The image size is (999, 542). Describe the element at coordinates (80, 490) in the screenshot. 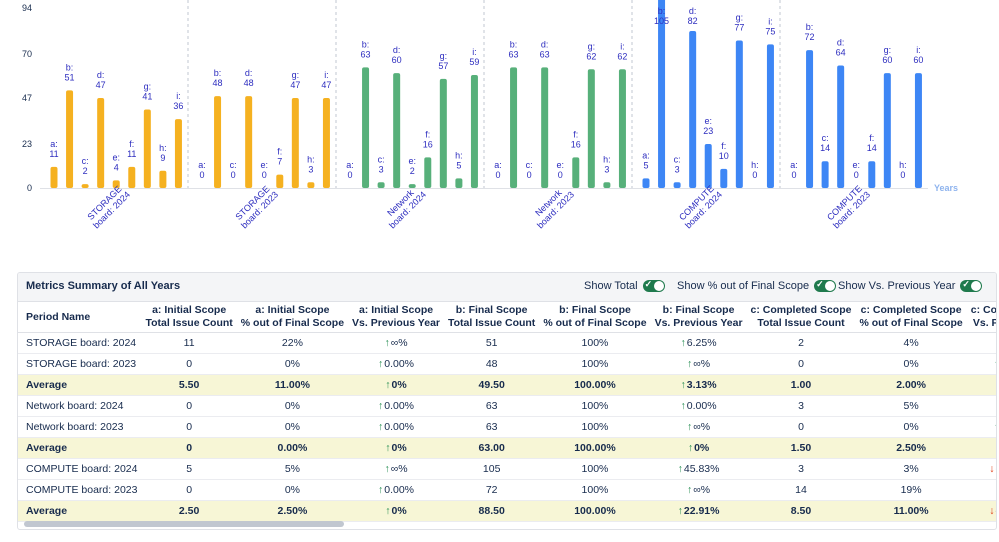

I see `table-cell: COMPUTE board: 2023` at that location.